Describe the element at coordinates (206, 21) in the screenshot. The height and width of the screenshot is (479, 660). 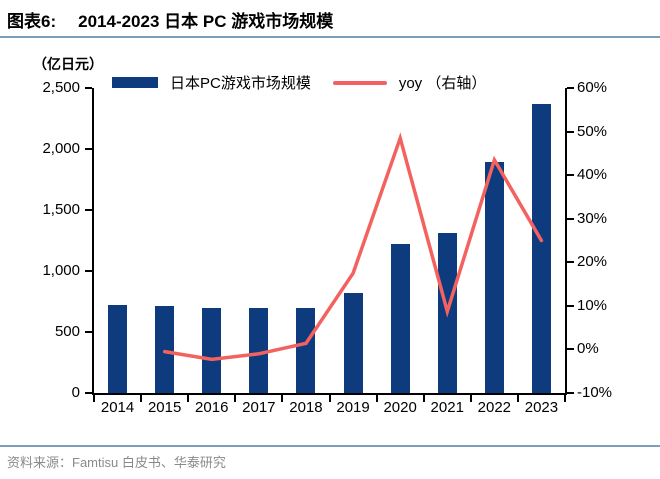
I see `figure-title-text: 2014-2023 日本 PC 游戏市场规模` at that location.